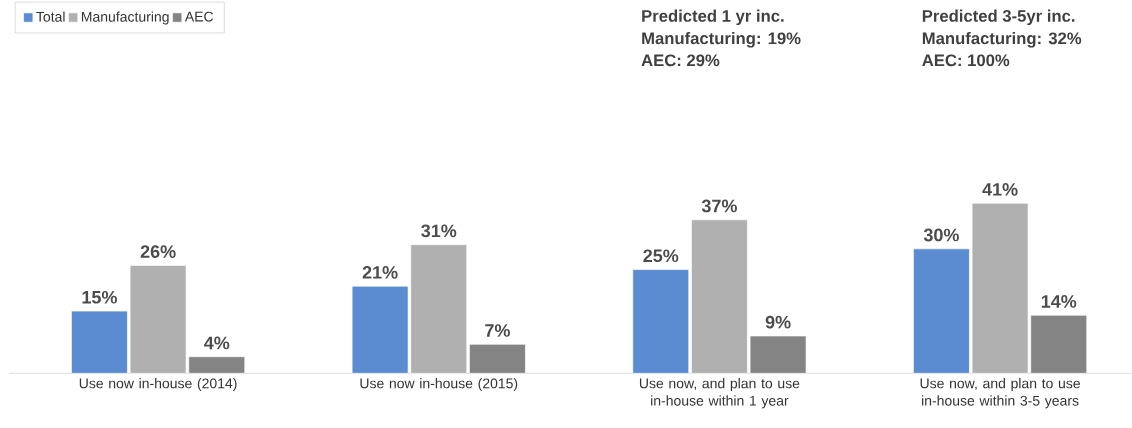 The width and height of the screenshot is (1132, 428). Describe the element at coordinates (439, 385) in the screenshot. I see `x-tick-label: Use now in-house (2015)` at that location.